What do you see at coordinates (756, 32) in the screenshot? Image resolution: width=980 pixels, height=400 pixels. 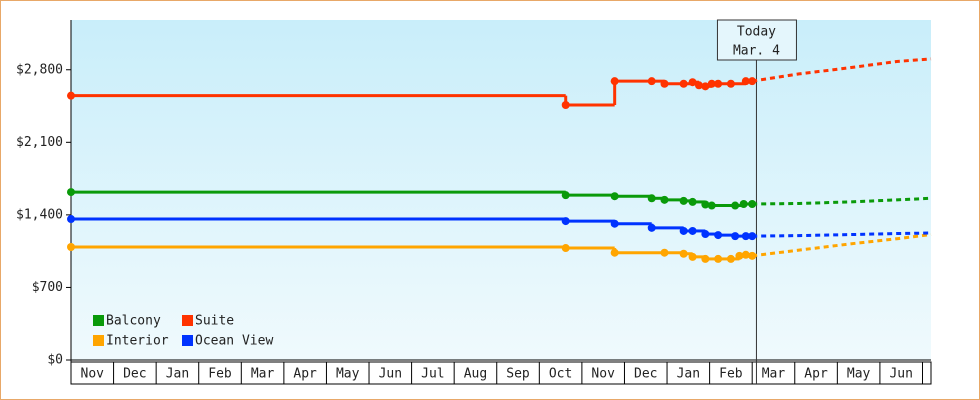 I see `today-label: Today` at bounding box center [756, 32].